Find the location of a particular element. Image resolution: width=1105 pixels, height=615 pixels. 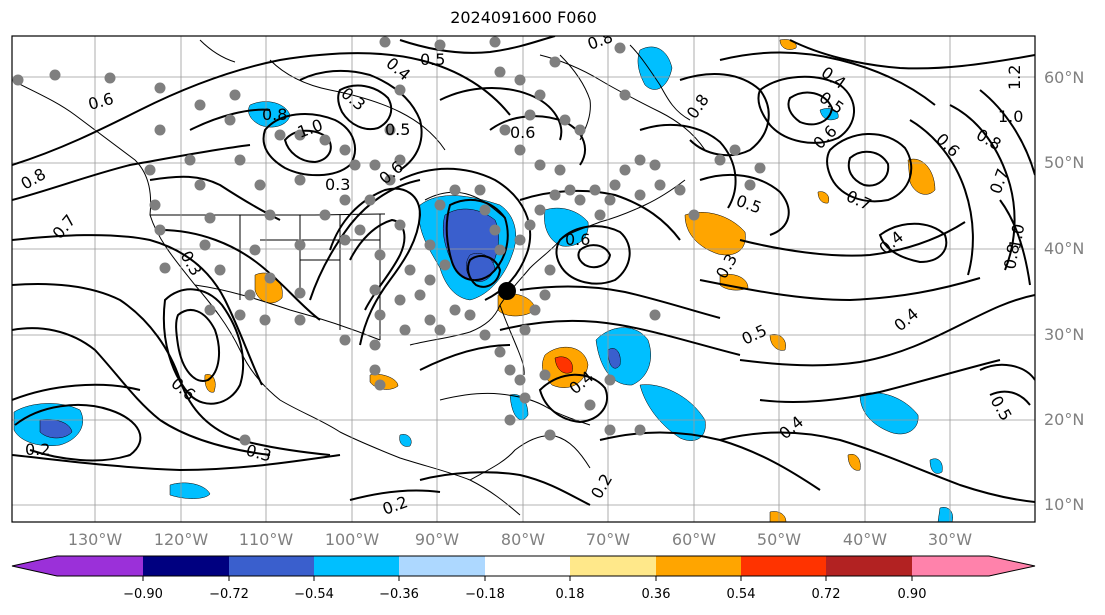

colorbar-tick-label: −0.72 is located at coordinates (229, 594).